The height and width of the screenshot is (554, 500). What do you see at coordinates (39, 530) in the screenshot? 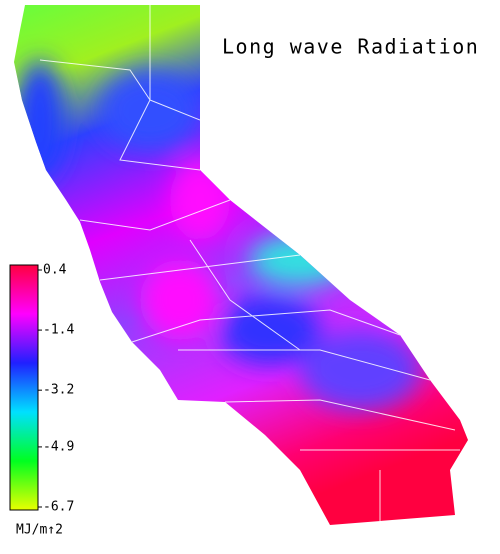
I see `unit-label: MJ/m↑2` at bounding box center [39, 530].